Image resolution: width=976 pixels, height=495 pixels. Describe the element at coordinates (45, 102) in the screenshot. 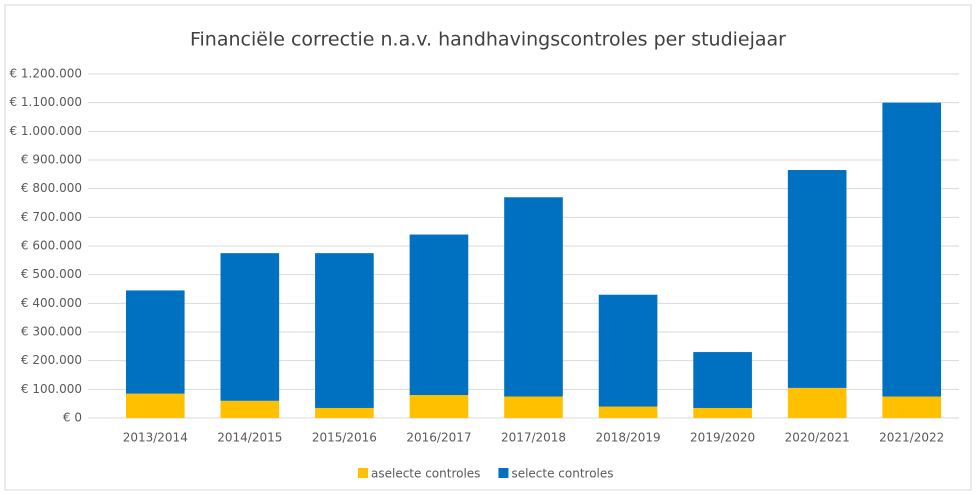

I see `y-tick-label: € 1.100.000` at that location.